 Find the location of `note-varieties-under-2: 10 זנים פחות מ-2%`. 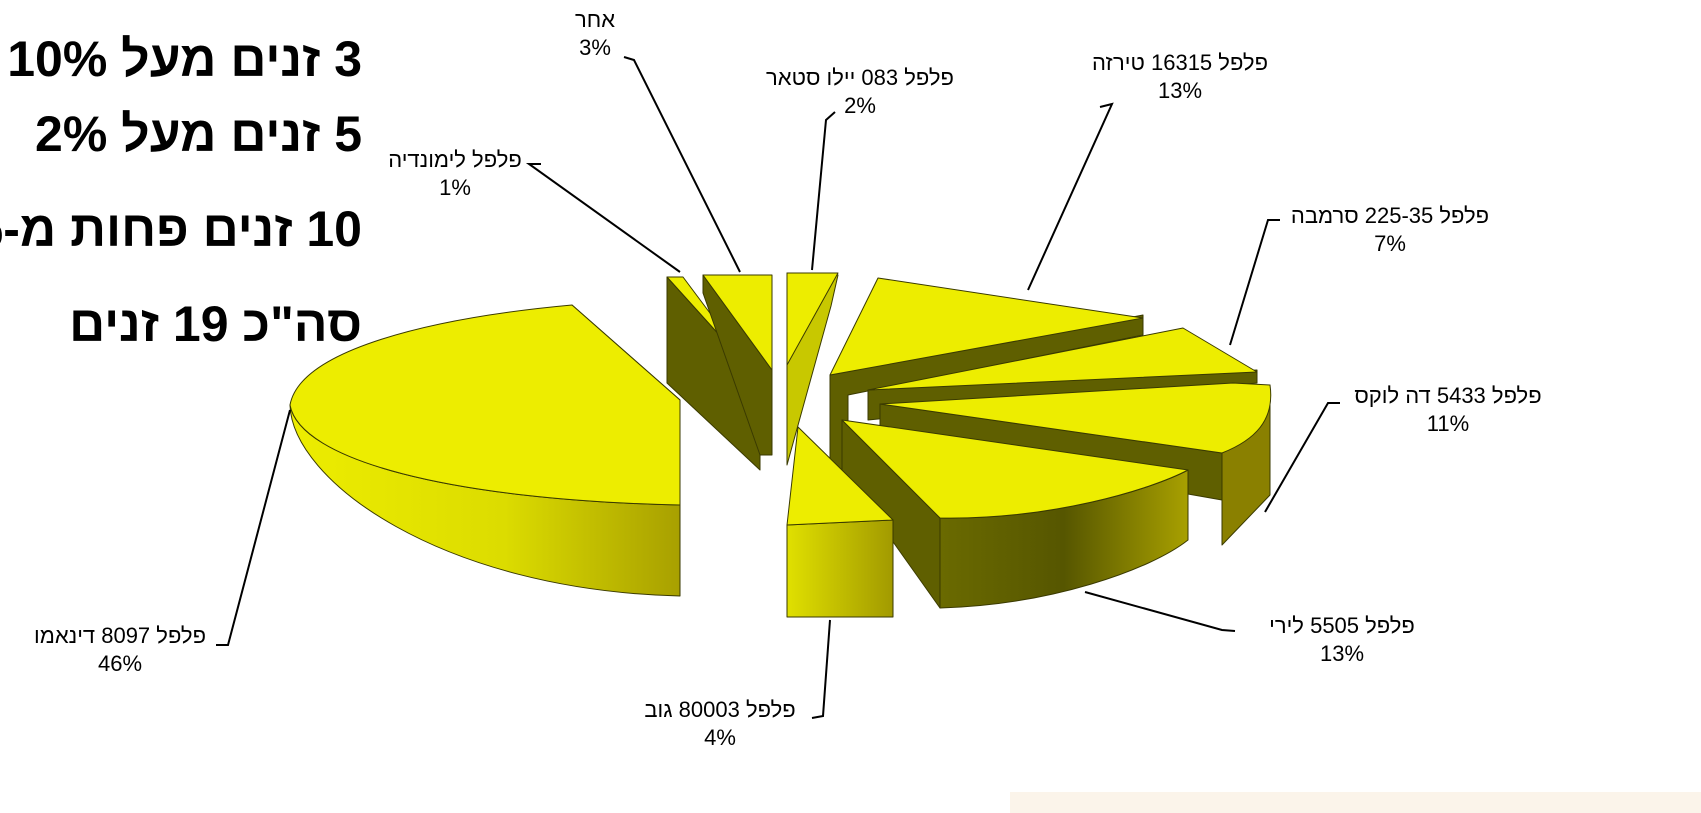

note-varieties-under-2: 10 זנים פחות מ-2% is located at coordinates (181, 229).